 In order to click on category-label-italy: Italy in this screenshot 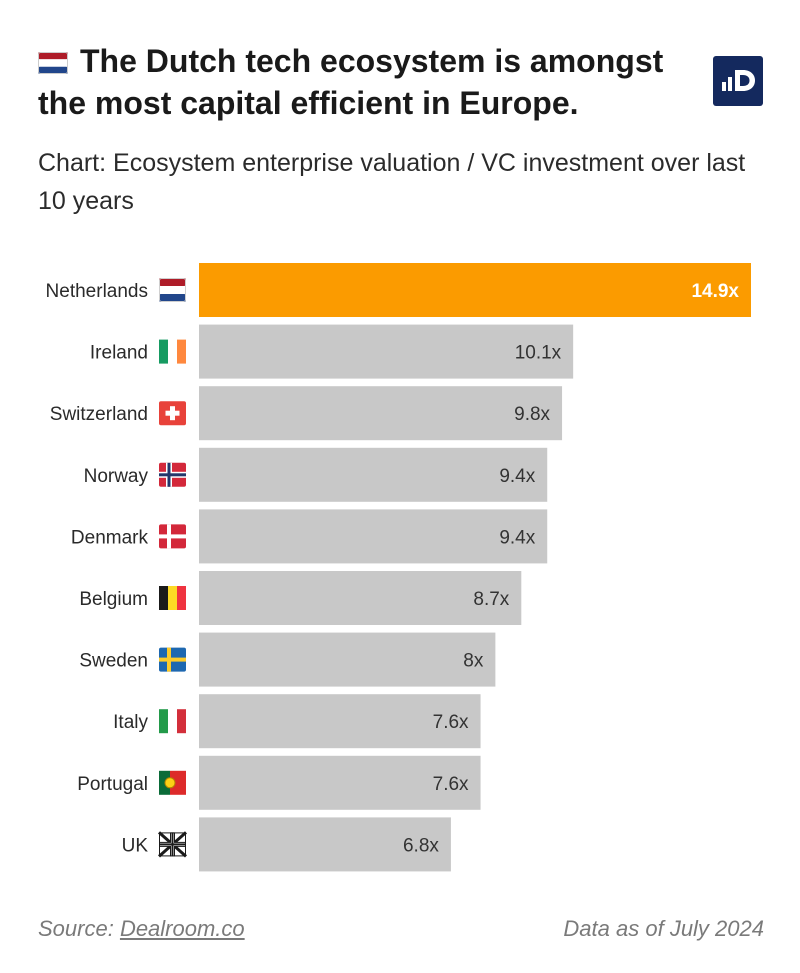, I will do `click(130, 722)`.